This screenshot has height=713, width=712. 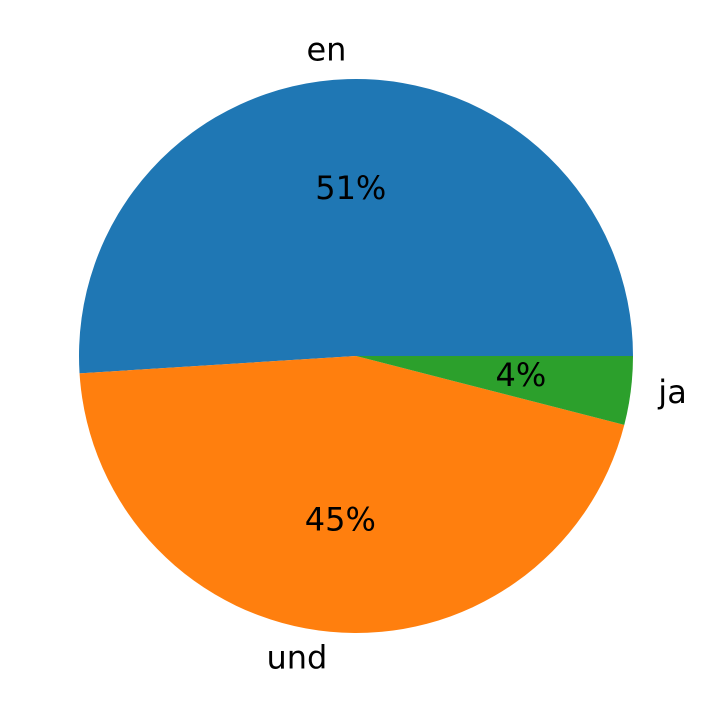 What do you see at coordinates (350, 188) in the screenshot?
I see `value-label: 51%` at bounding box center [350, 188].